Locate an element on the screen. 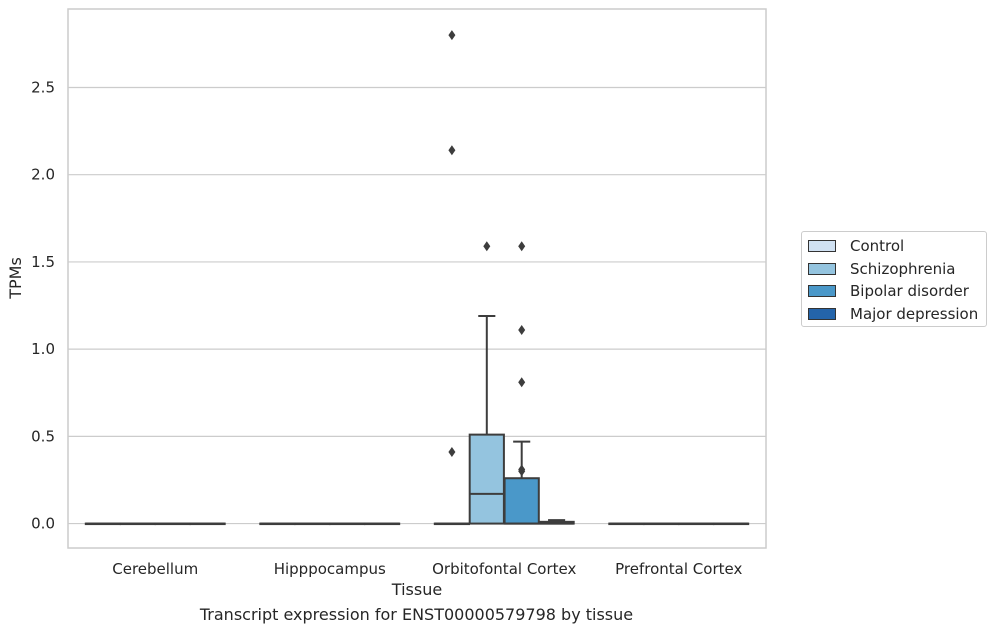  legend-item: Schizophrenia is located at coordinates (881, 269).